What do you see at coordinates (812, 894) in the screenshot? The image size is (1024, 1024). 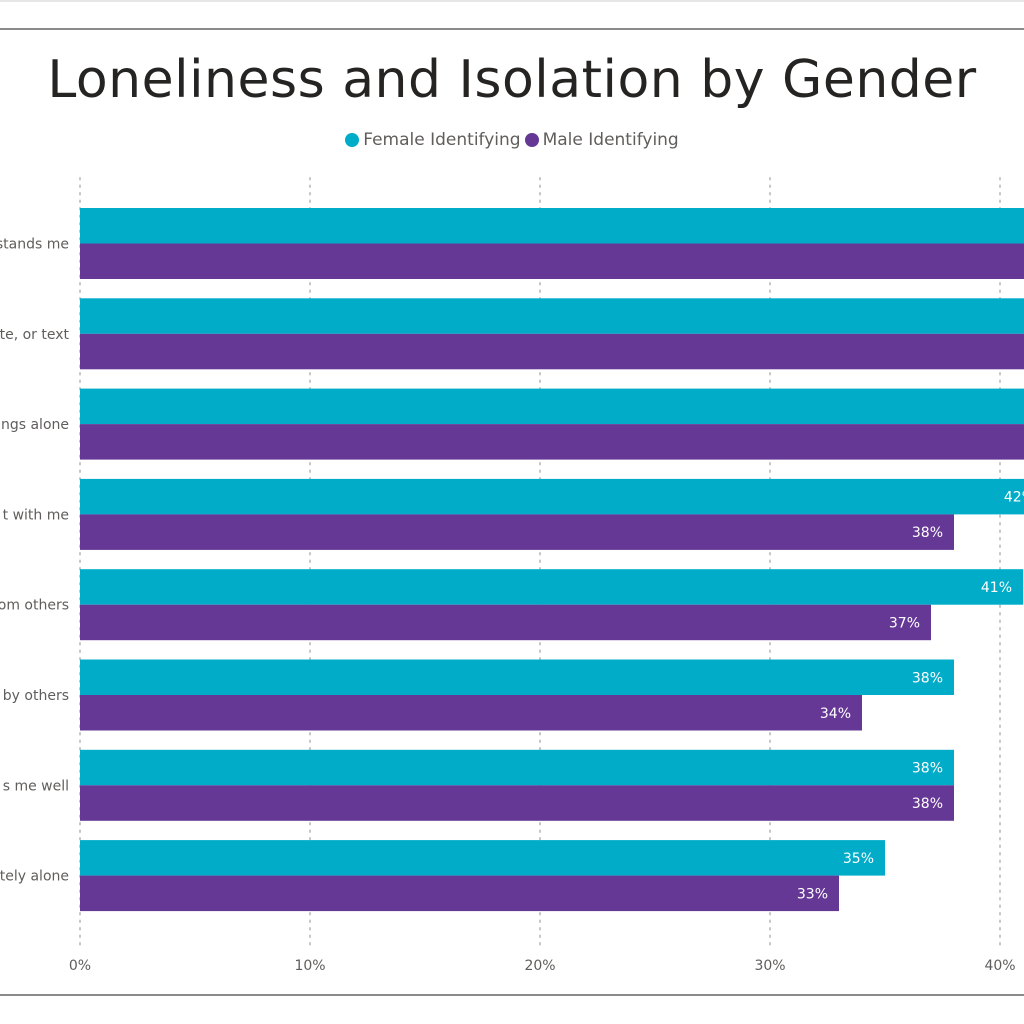 I see `data-label: 33%` at bounding box center [812, 894].